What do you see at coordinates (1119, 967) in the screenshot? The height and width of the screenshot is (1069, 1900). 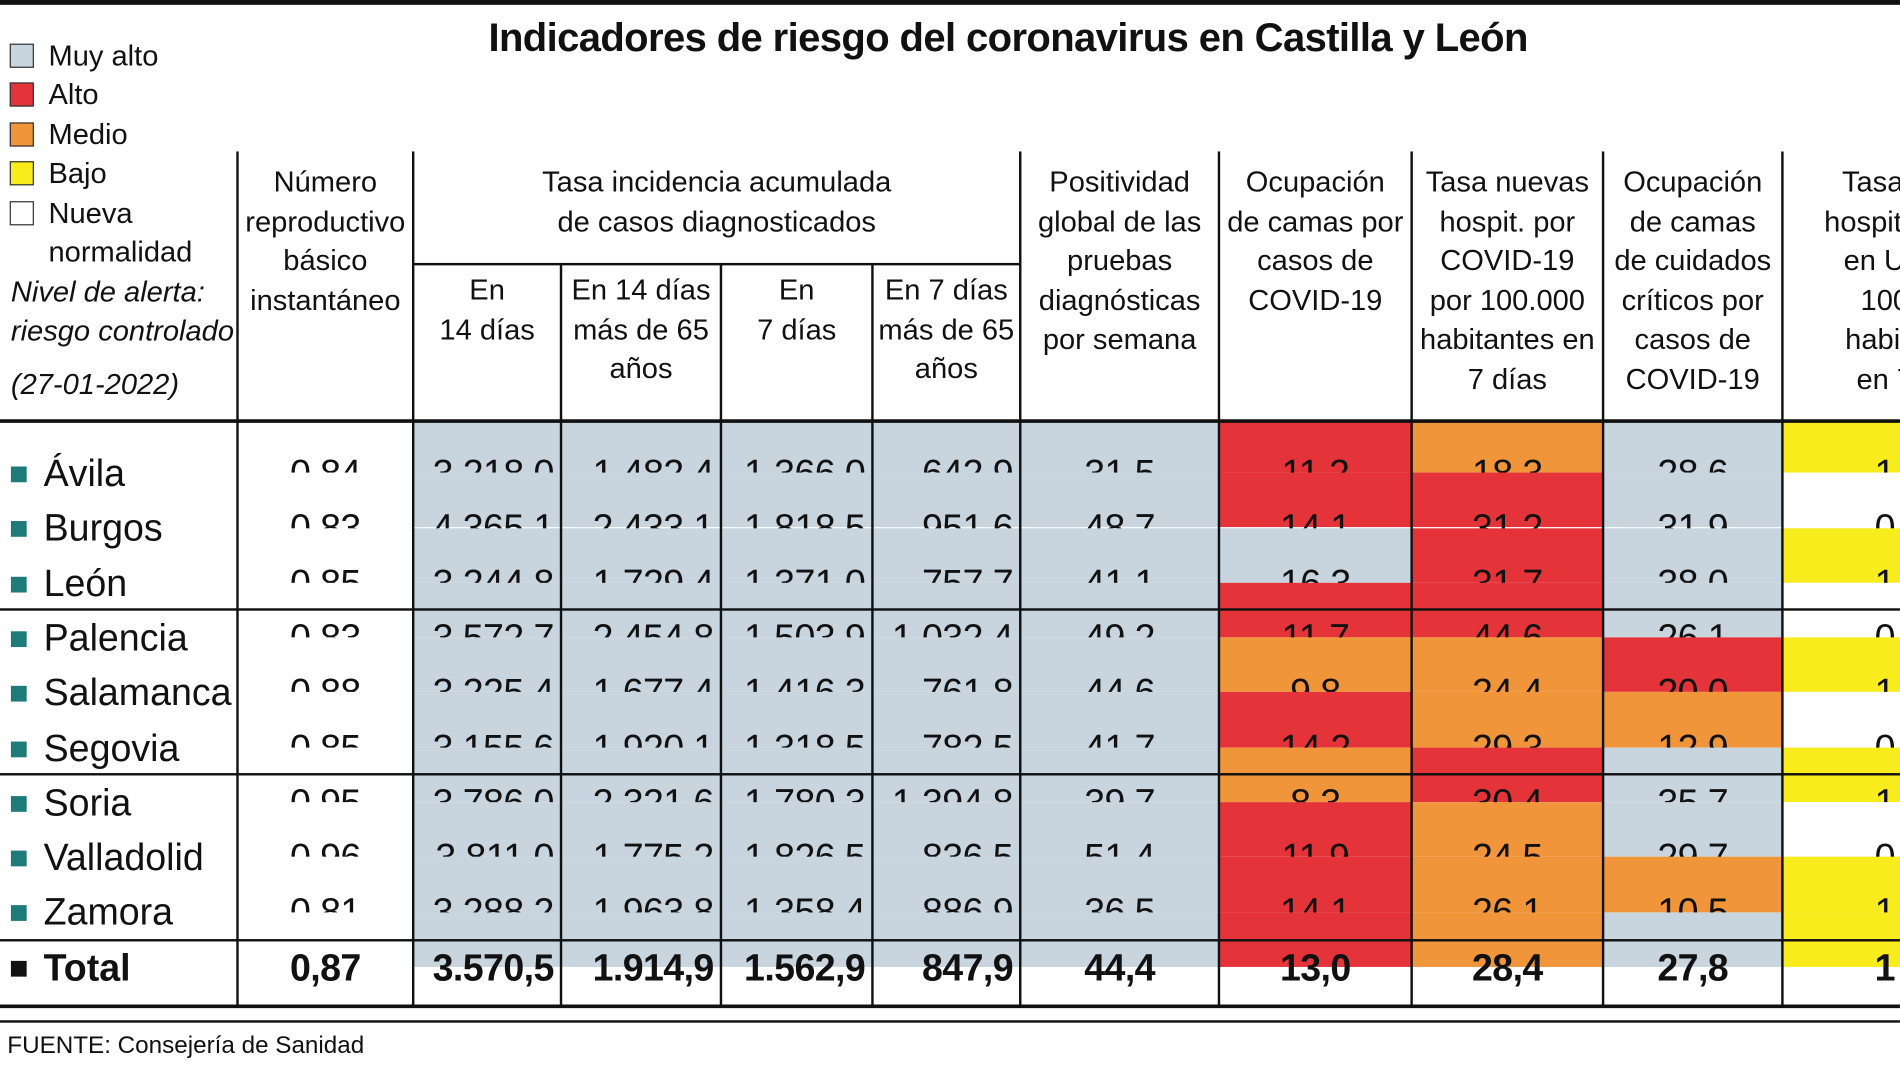 I see `cell-value: 44,4` at bounding box center [1119, 967].